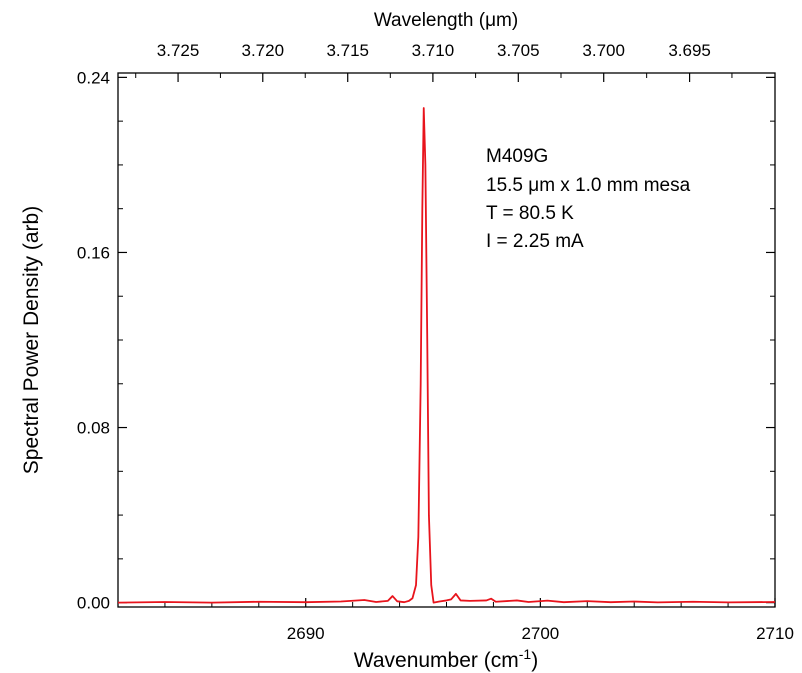  I want to click on y-tick-label: 0.16, so click(93, 252).